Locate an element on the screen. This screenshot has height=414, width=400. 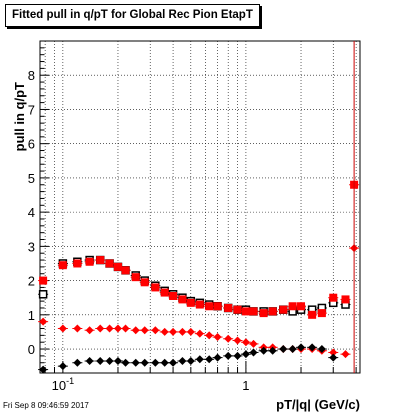
y-tick-label: 3 is located at coordinates (31, 246).